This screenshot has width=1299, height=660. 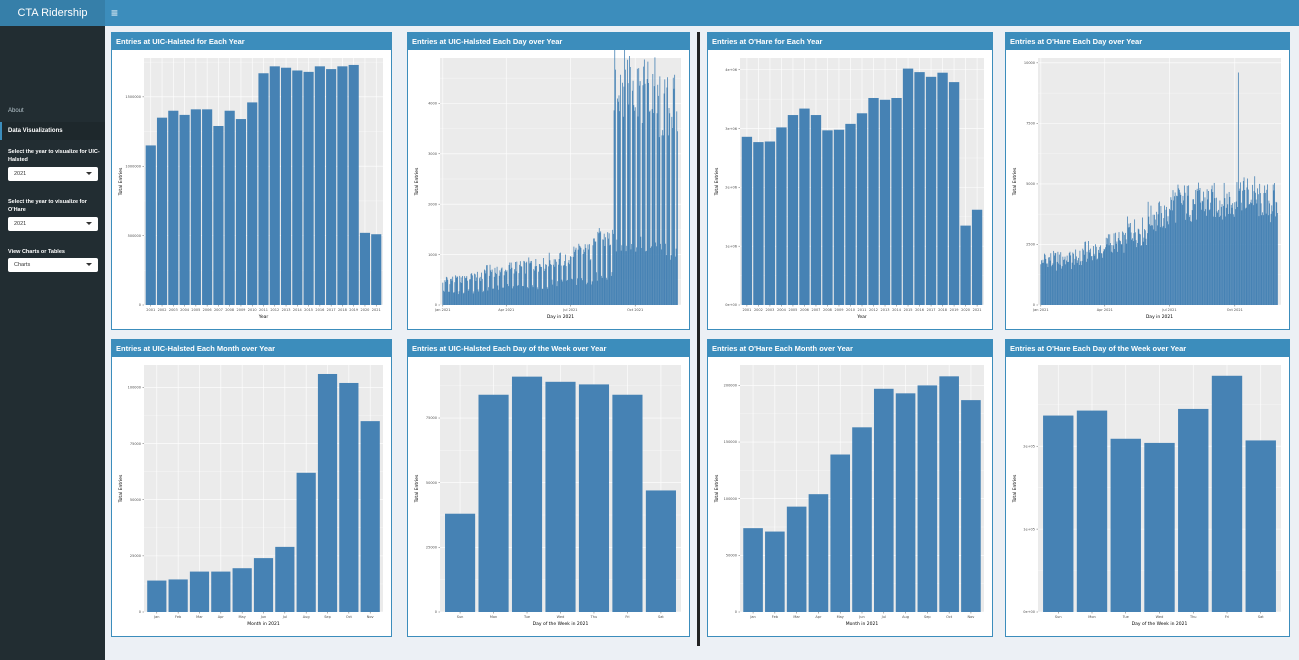 What do you see at coordinates (883, 617) in the screenshot?
I see `x-tick-label: Jul` at bounding box center [883, 617].